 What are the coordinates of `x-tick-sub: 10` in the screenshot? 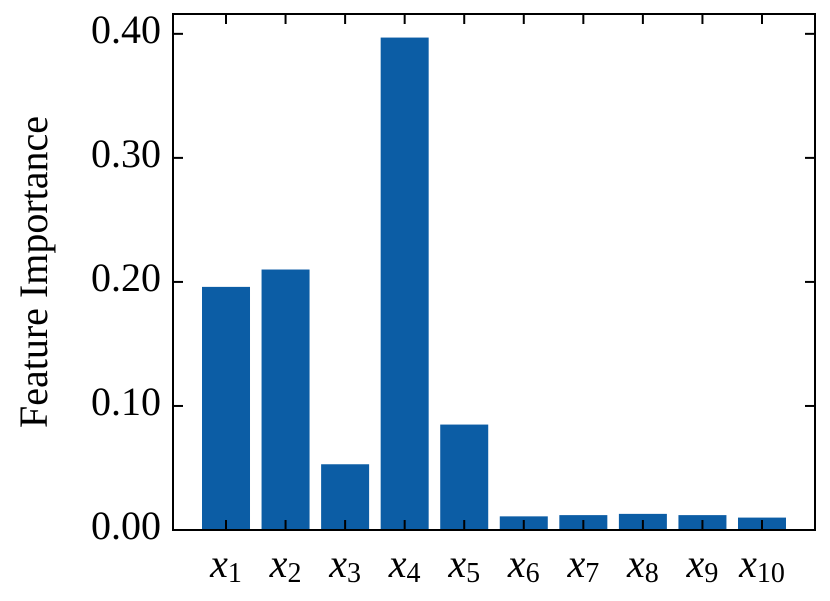 It's located at (771, 573).